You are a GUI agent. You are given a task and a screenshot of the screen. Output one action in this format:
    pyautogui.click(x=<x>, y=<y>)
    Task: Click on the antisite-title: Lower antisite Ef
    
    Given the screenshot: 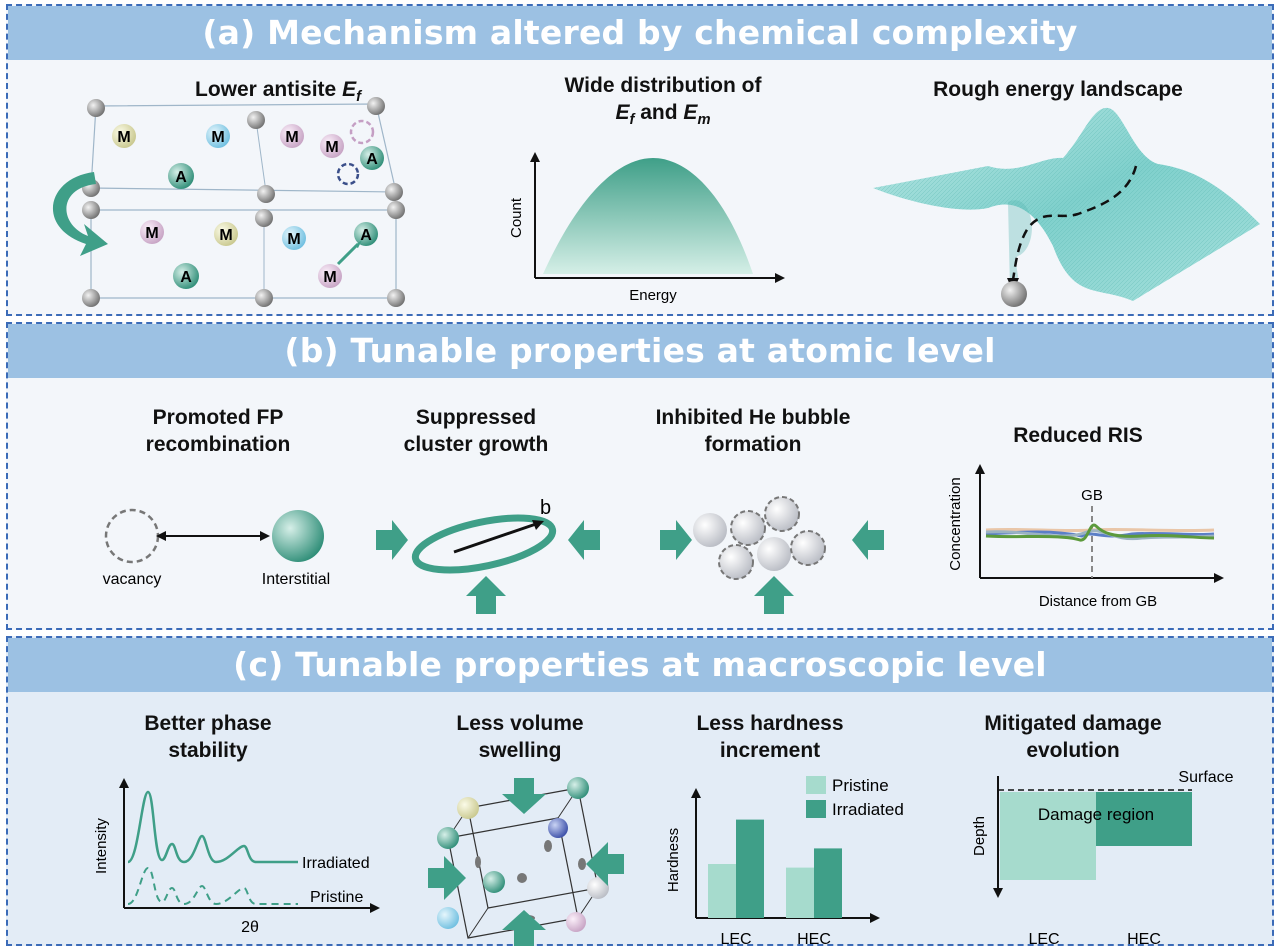 What is the action you would take?
    pyautogui.click(x=278, y=93)
    